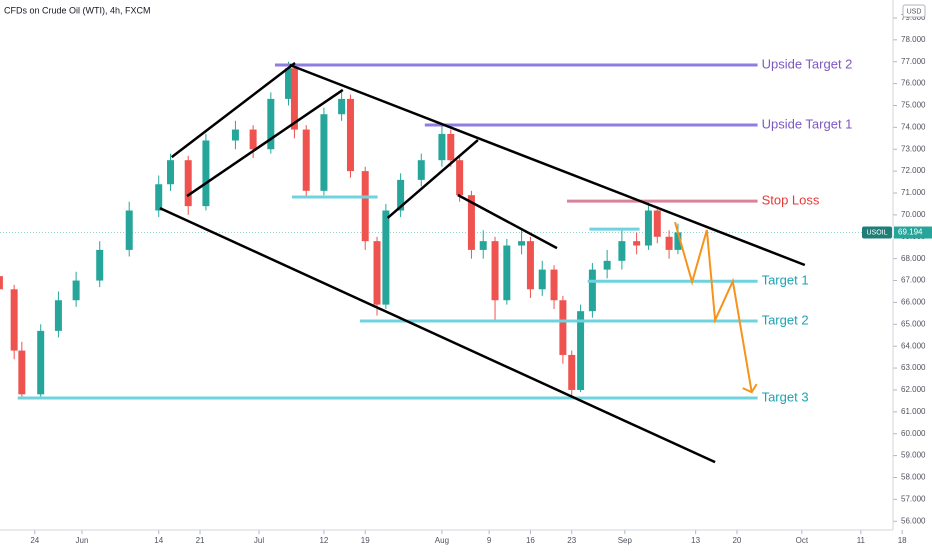 This screenshot has height=555, width=932. What do you see at coordinates (913, 61) in the screenshot?
I see `y-tick-label: 77.000` at bounding box center [913, 61].